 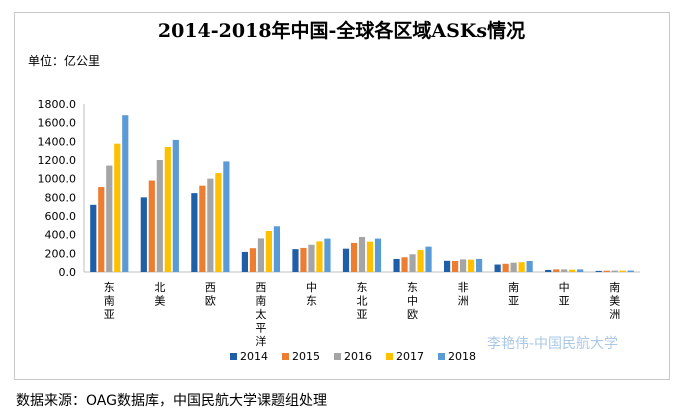 What do you see at coordinates (428, 259) in the screenshot?
I see `bar-2018-东中欧` at bounding box center [428, 259].